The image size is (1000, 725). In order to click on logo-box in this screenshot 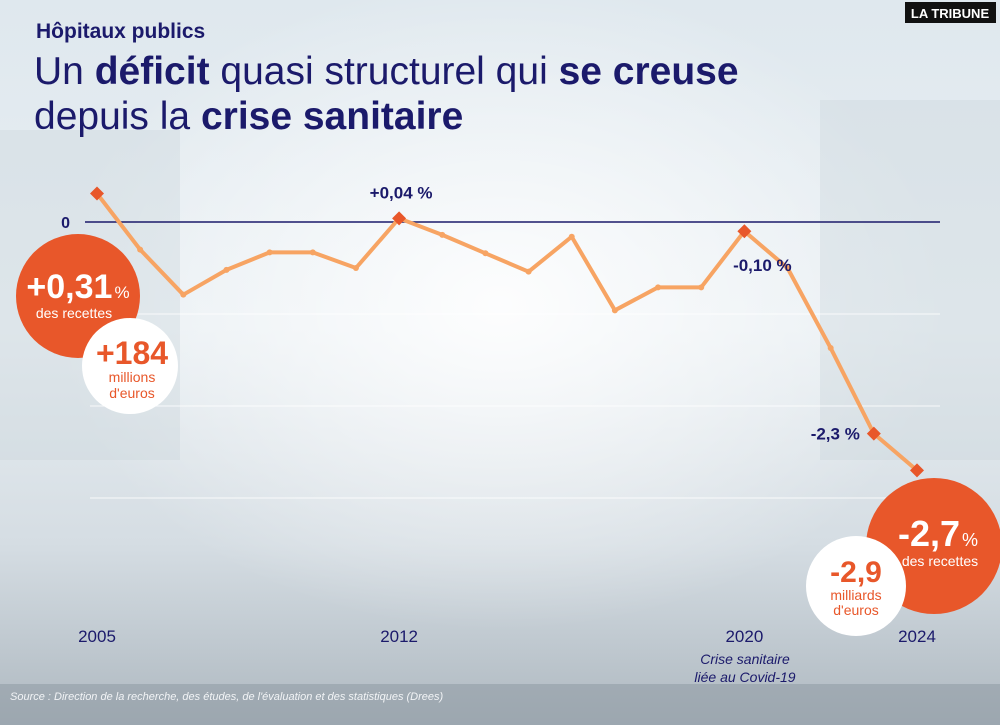, I will do `click(950, 12)`.